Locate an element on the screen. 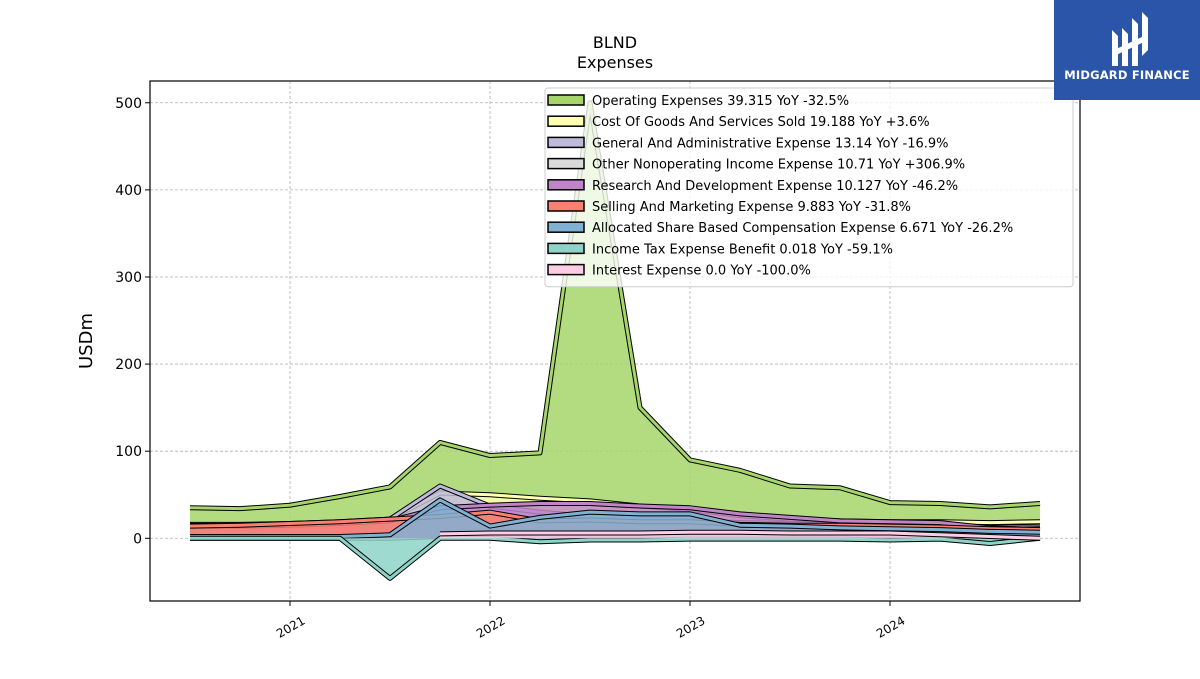  y-tick-label: 0 is located at coordinates (137, 539).